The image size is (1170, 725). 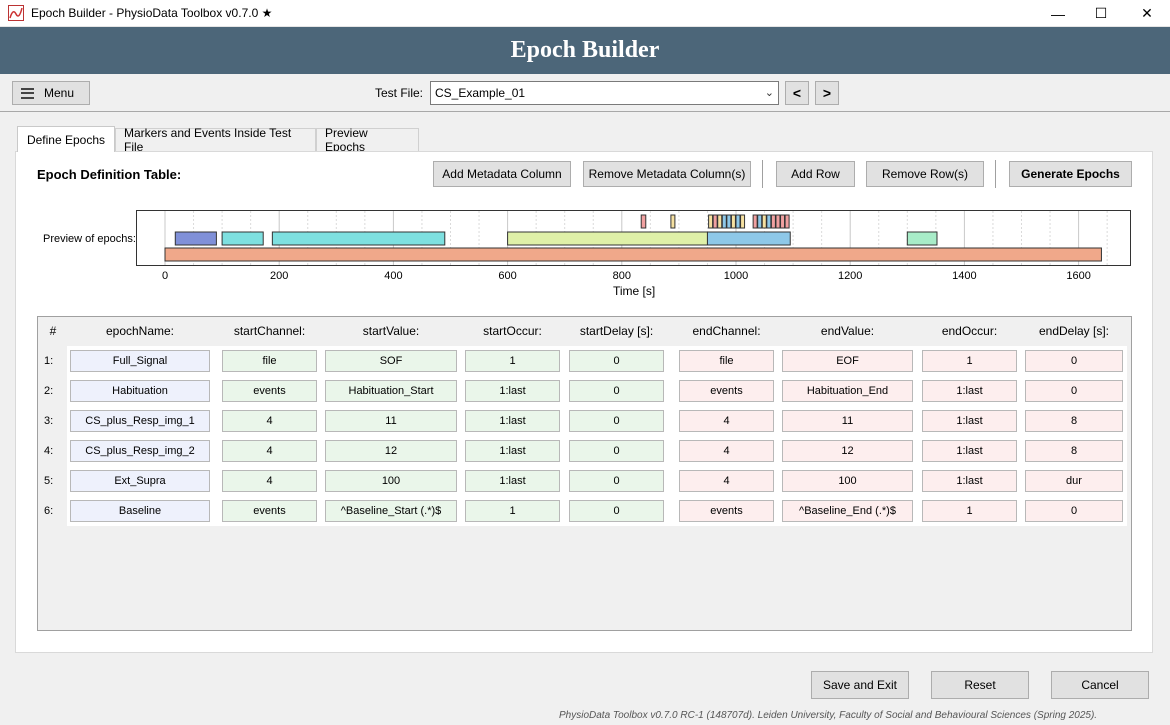 What do you see at coordinates (969, 331) in the screenshot?
I see `end-occur-header: endOccur:` at bounding box center [969, 331].